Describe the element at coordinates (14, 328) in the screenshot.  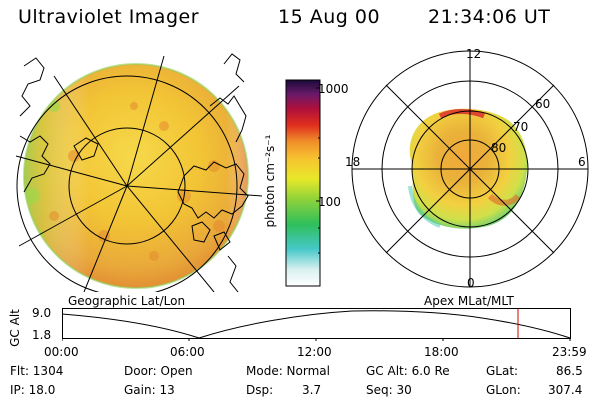
I see `altitude-ylabel: GC Alt` at that location.